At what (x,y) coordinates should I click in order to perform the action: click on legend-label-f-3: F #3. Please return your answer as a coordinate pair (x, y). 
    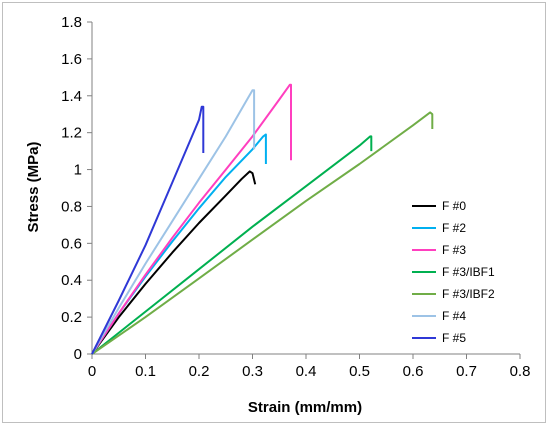
    Looking at the image, I should click on (454, 250).